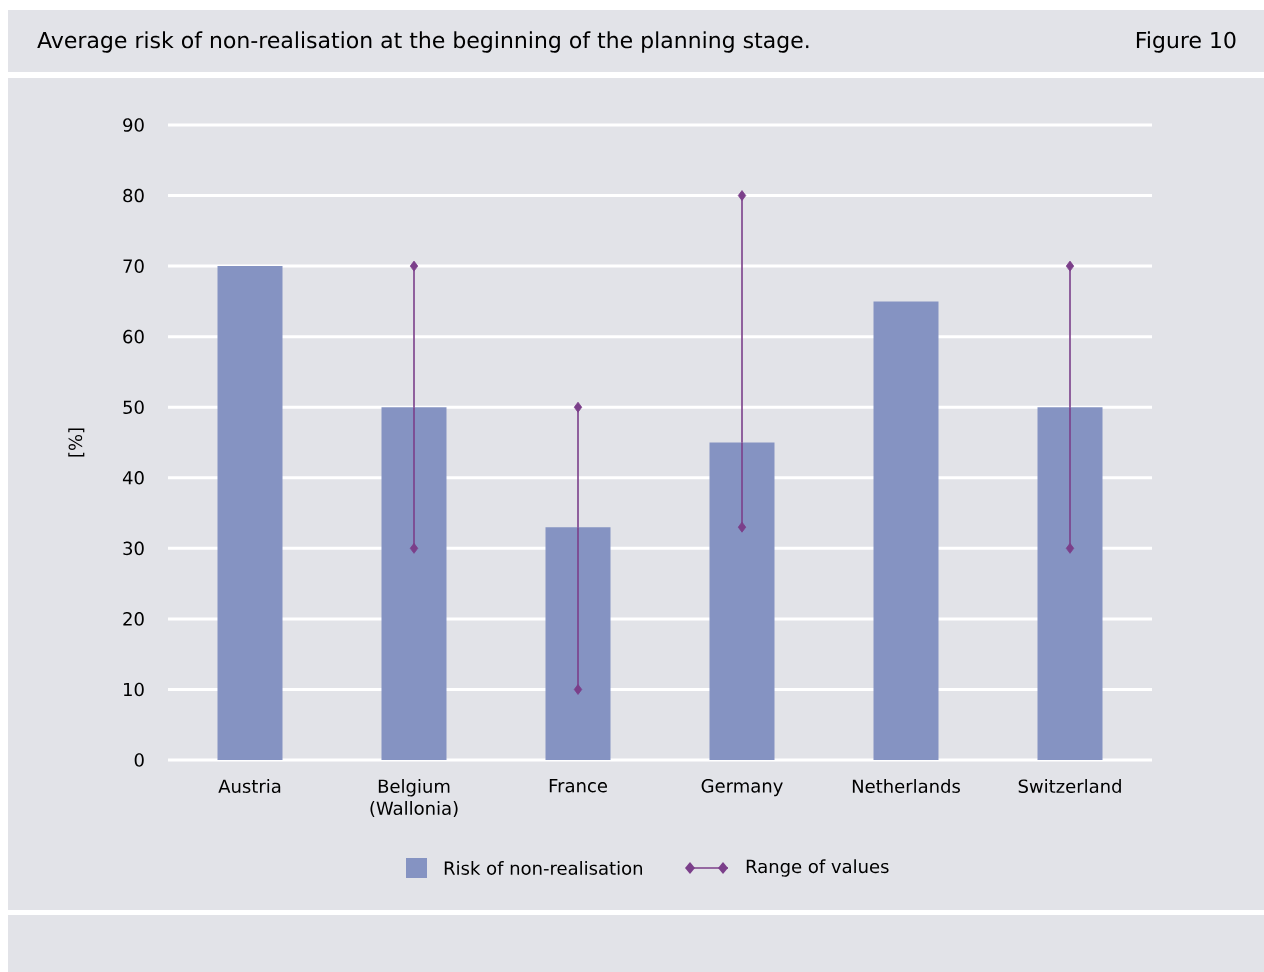 Image resolution: width=1264 pixels, height=972 pixels. Describe the element at coordinates (817, 868) in the screenshot. I see `legend-label: Range of values` at that location.